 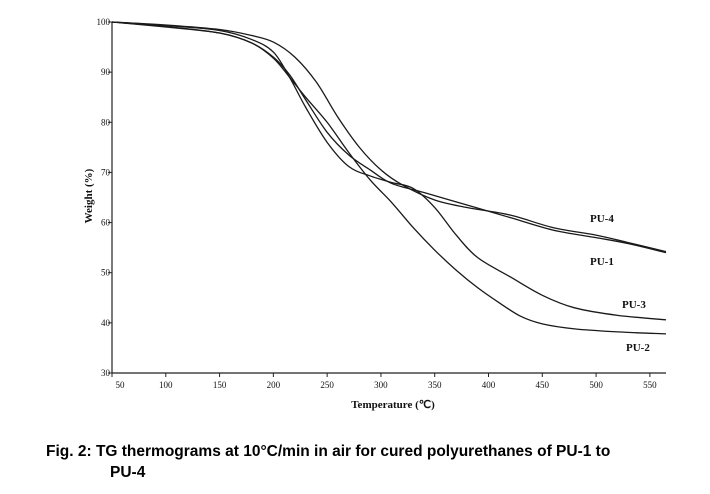 What do you see at coordinates (638, 348) in the screenshot?
I see `series-label-pu-2: PU-2` at bounding box center [638, 348].